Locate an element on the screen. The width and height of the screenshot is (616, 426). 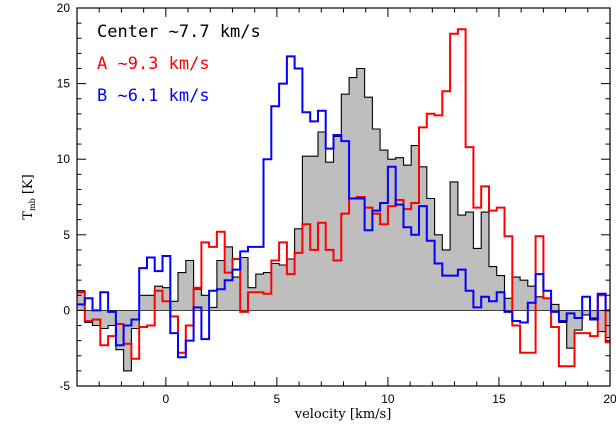
y-tick-label: 15 is located at coordinates (64, 84).